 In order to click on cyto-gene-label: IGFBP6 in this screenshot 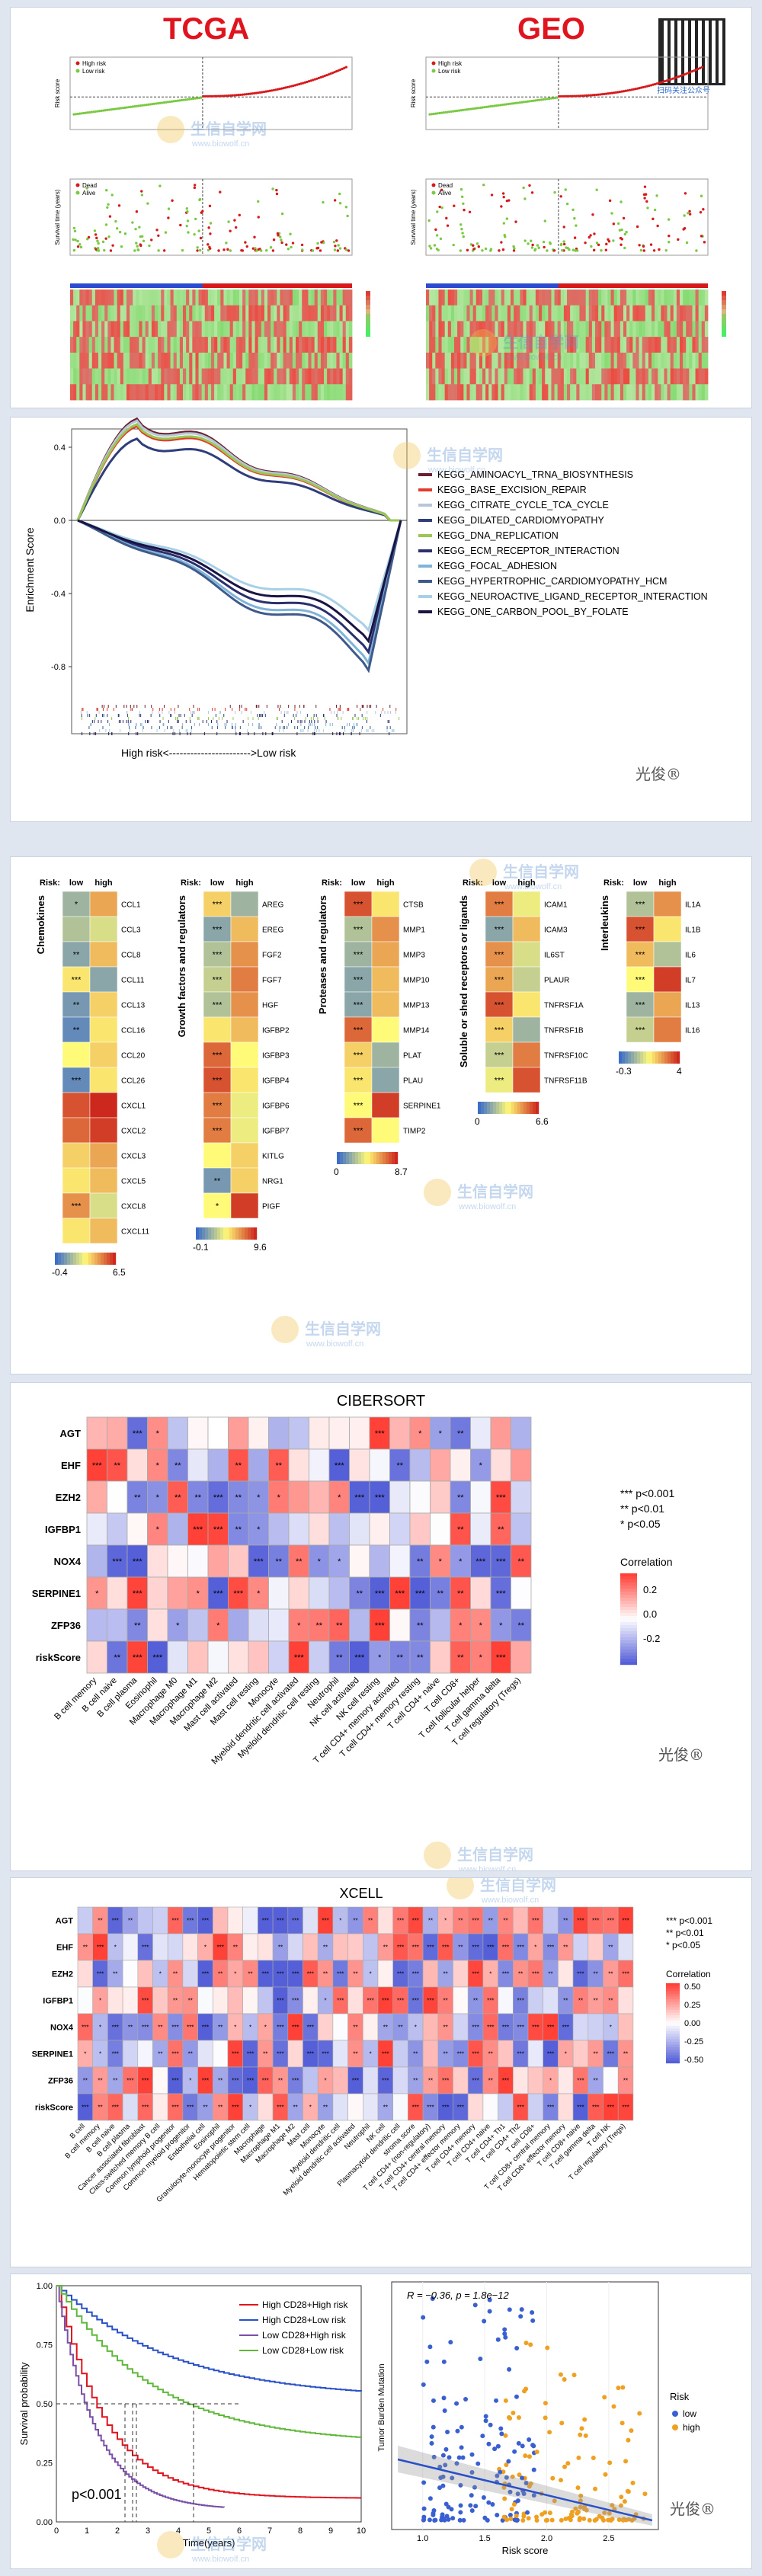, I will do `click(276, 1106)`.